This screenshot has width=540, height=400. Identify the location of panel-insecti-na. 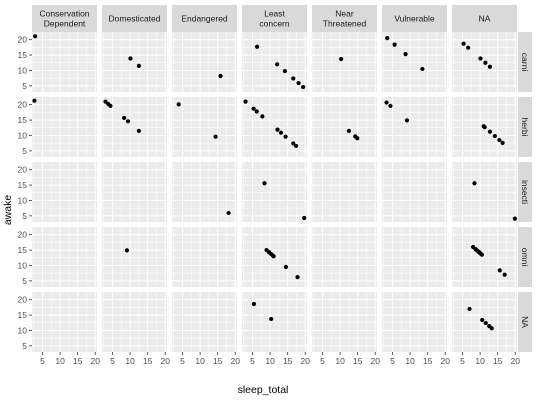
(484, 192).